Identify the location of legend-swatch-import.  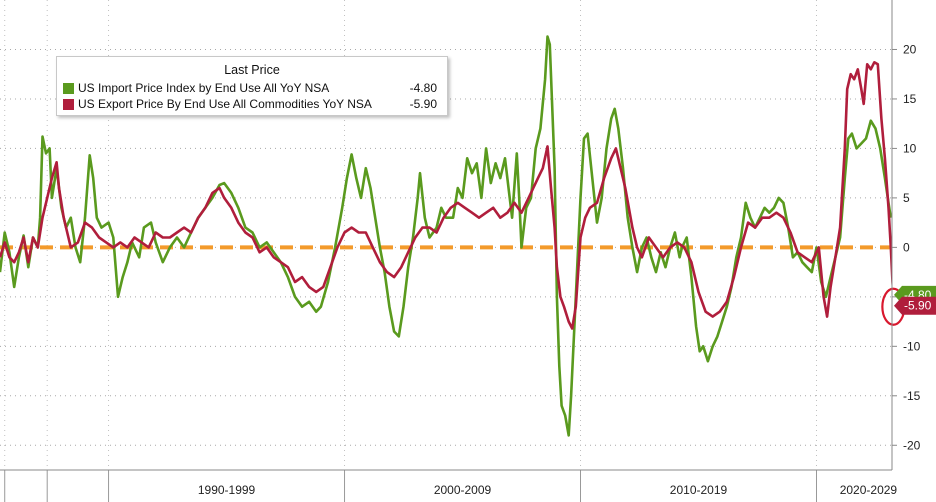
(68, 88).